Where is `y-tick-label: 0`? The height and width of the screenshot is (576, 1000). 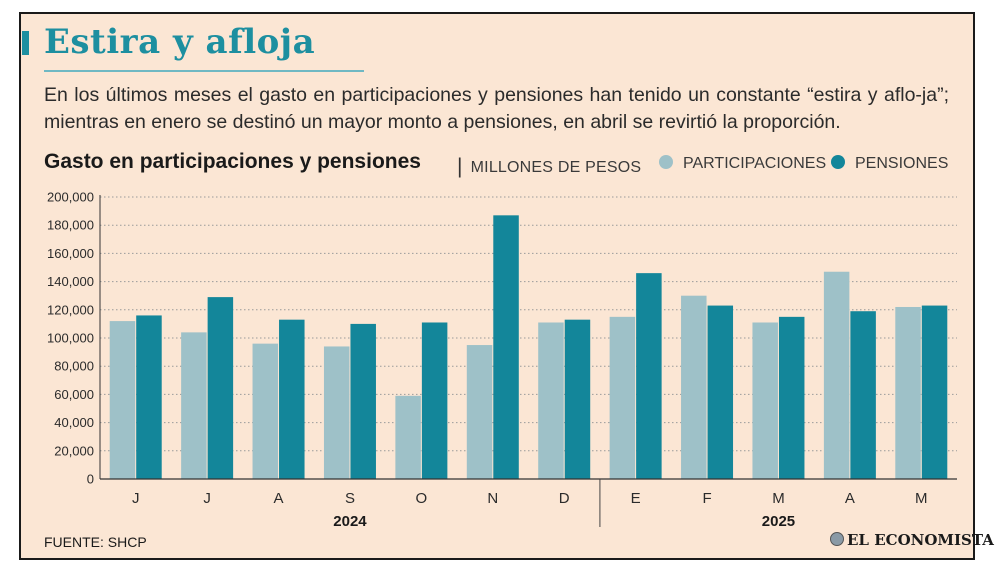 y-tick-label: 0 is located at coordinates (90, 479).